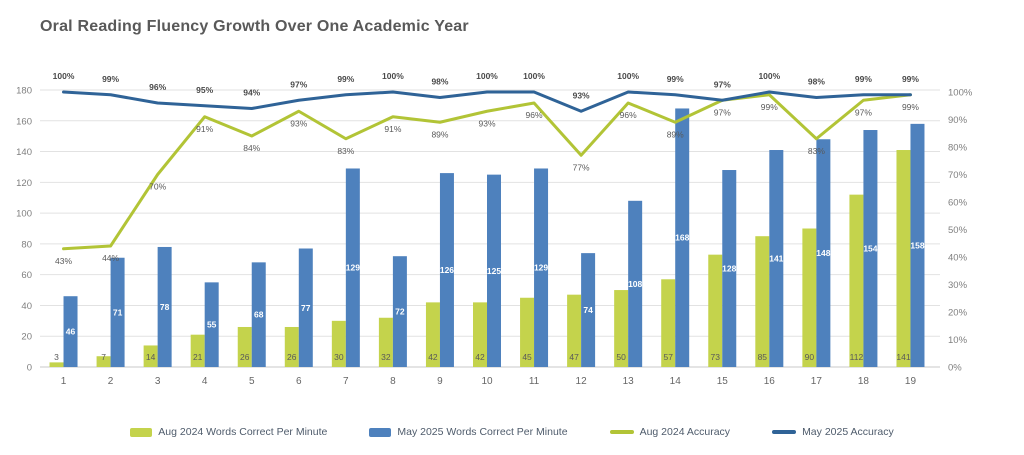 The height and width of the screenshot is (455, 1024). Describe the element at coordinates (958, 313) in the screenshot. I see `right-axis-tick-label: 20%` at that location.